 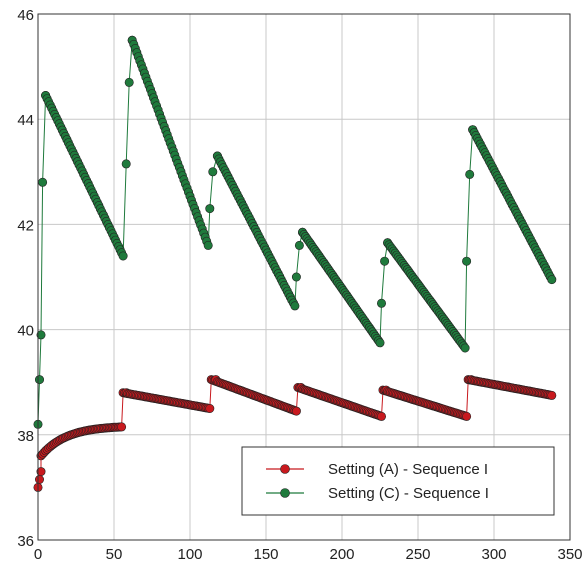 What do you see at coordinates (114, 554) in the screenshot?
I see `x-tick-label: 50` at bounding box center [114, 554].